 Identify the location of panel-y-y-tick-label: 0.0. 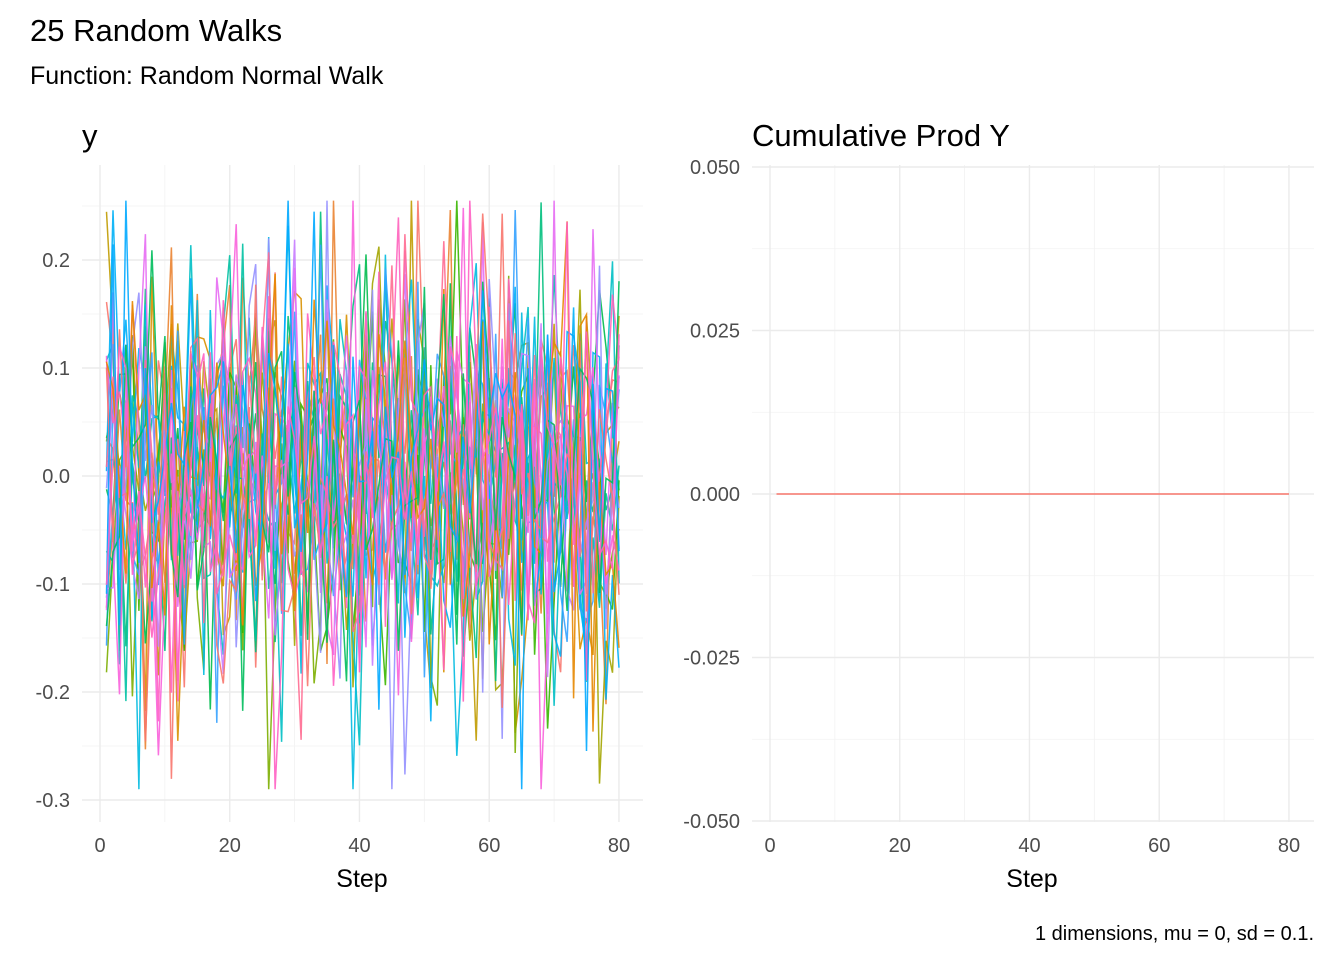
(56, 477).